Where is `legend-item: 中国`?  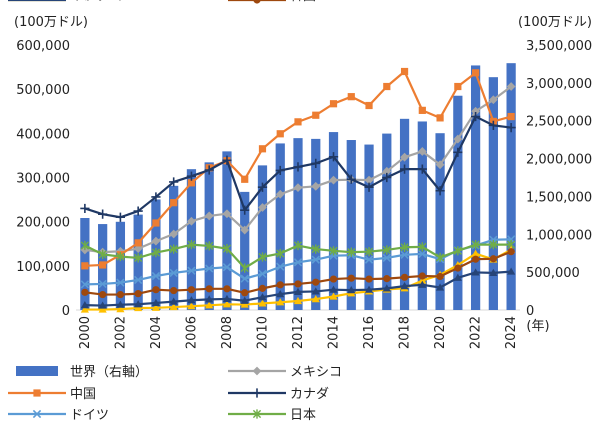 legend-item: 中国 is located at coordinates (52, 394).